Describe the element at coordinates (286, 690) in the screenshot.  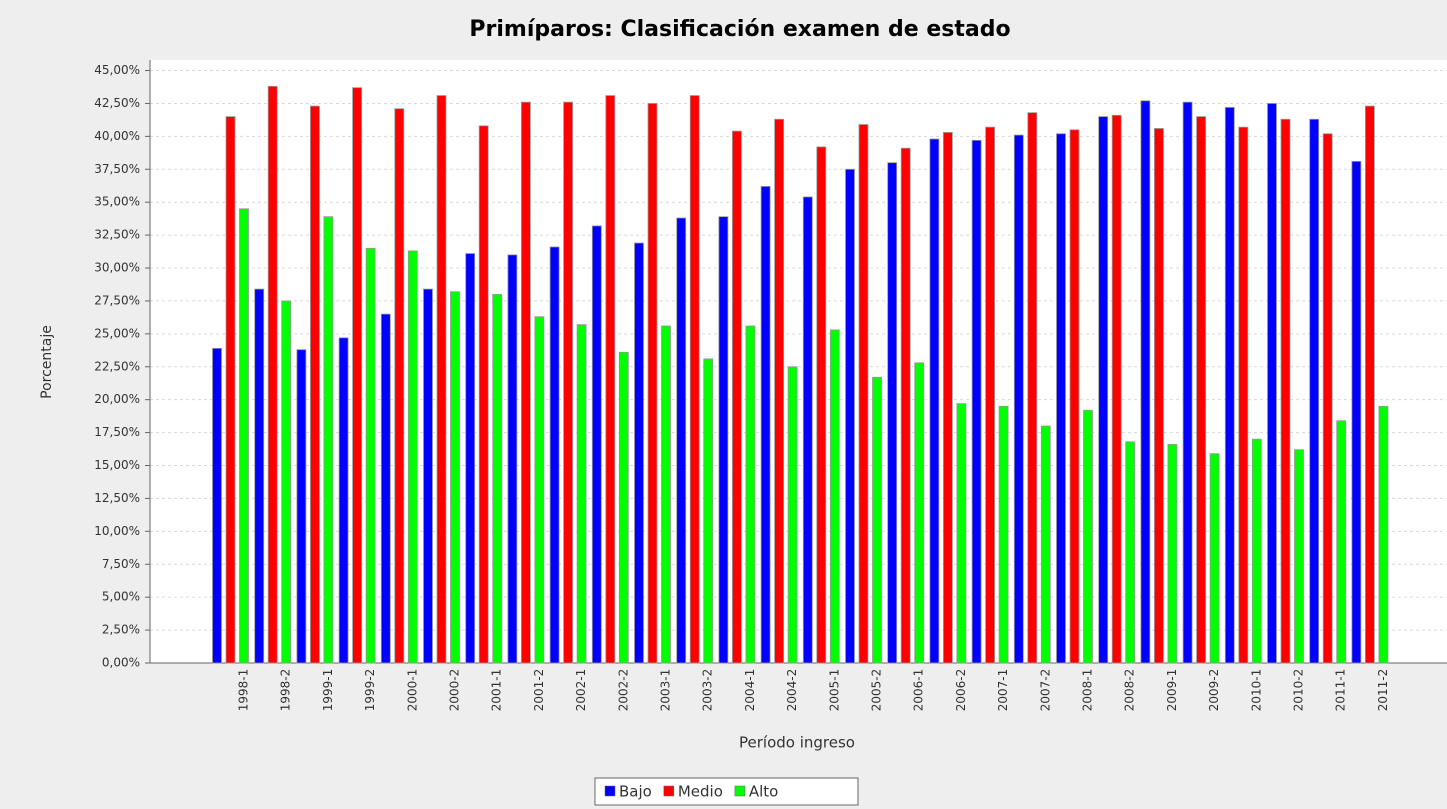
I see `x-tick-label: 1998-2` at that location.